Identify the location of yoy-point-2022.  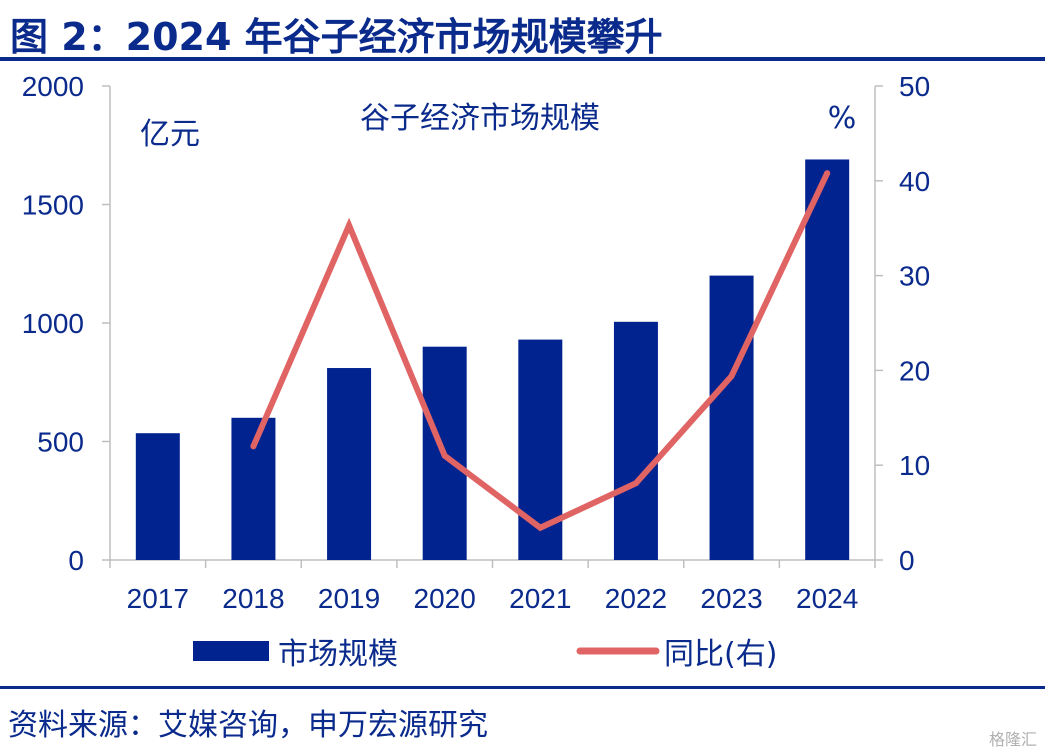
(635, 483).